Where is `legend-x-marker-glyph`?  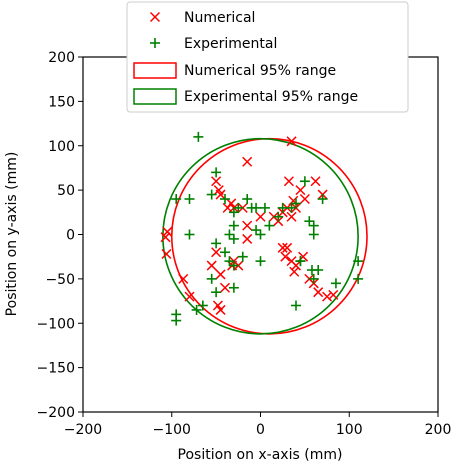 legend-x-marker-glyph is located at coordinates (155, 17).